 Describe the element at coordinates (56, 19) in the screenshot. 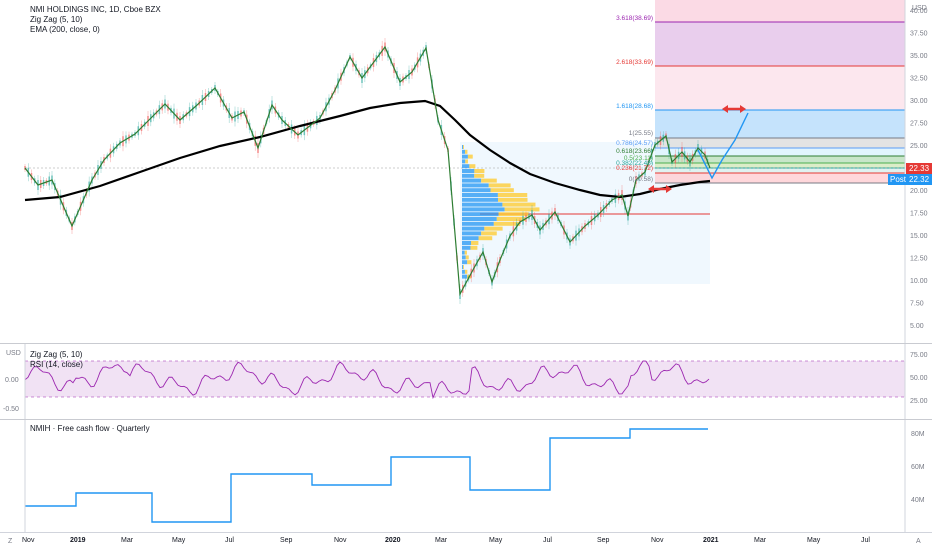

I see `legend-zigzag: Zig Zag (5, 10)` at that location.